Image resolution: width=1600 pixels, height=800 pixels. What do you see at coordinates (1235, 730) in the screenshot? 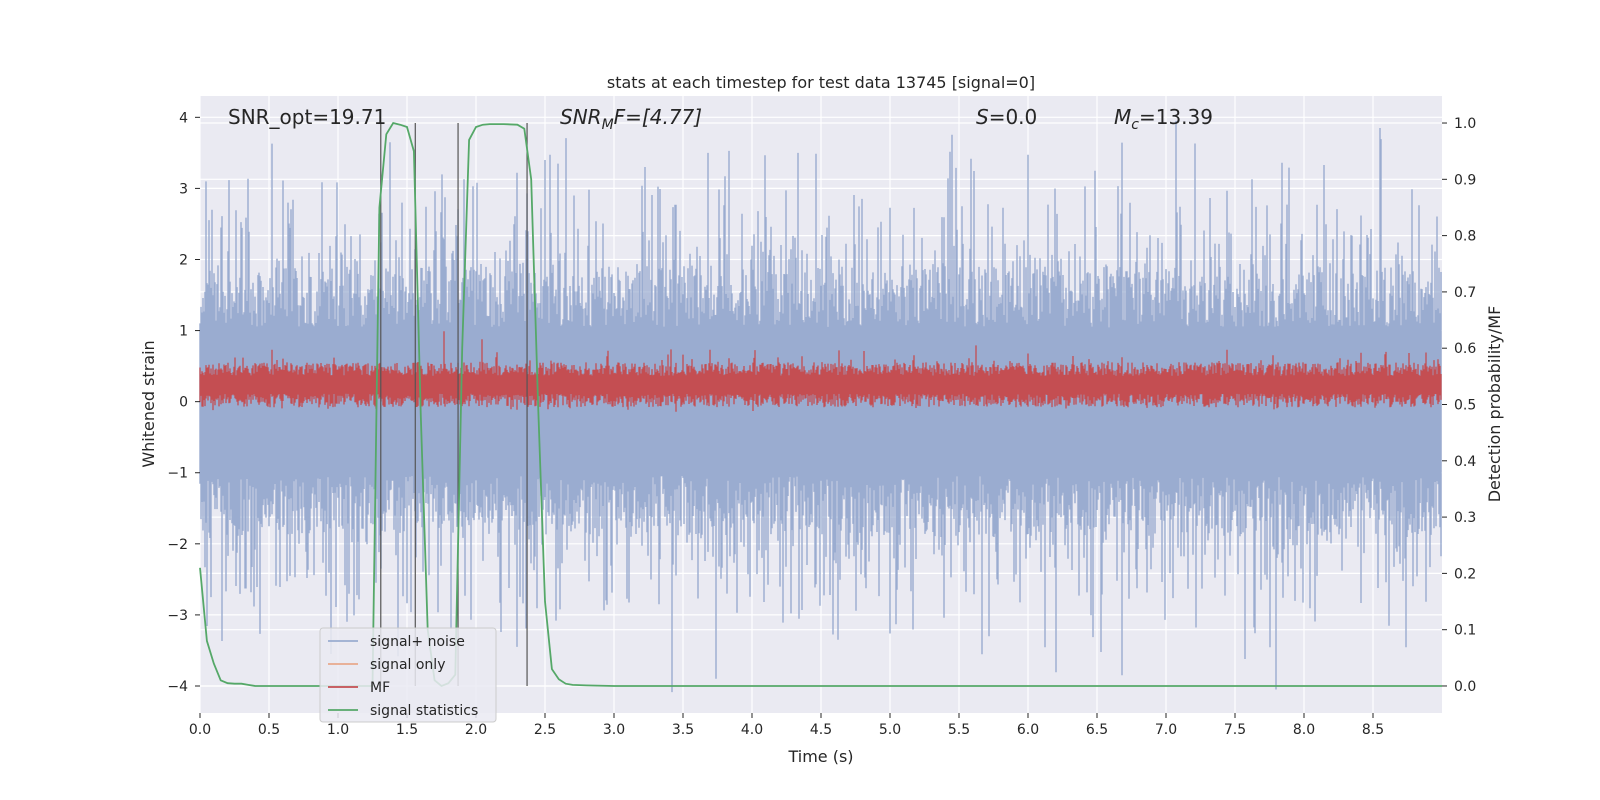
I see `x-tick-label: 7.5` at bounding box center [1235, 730].